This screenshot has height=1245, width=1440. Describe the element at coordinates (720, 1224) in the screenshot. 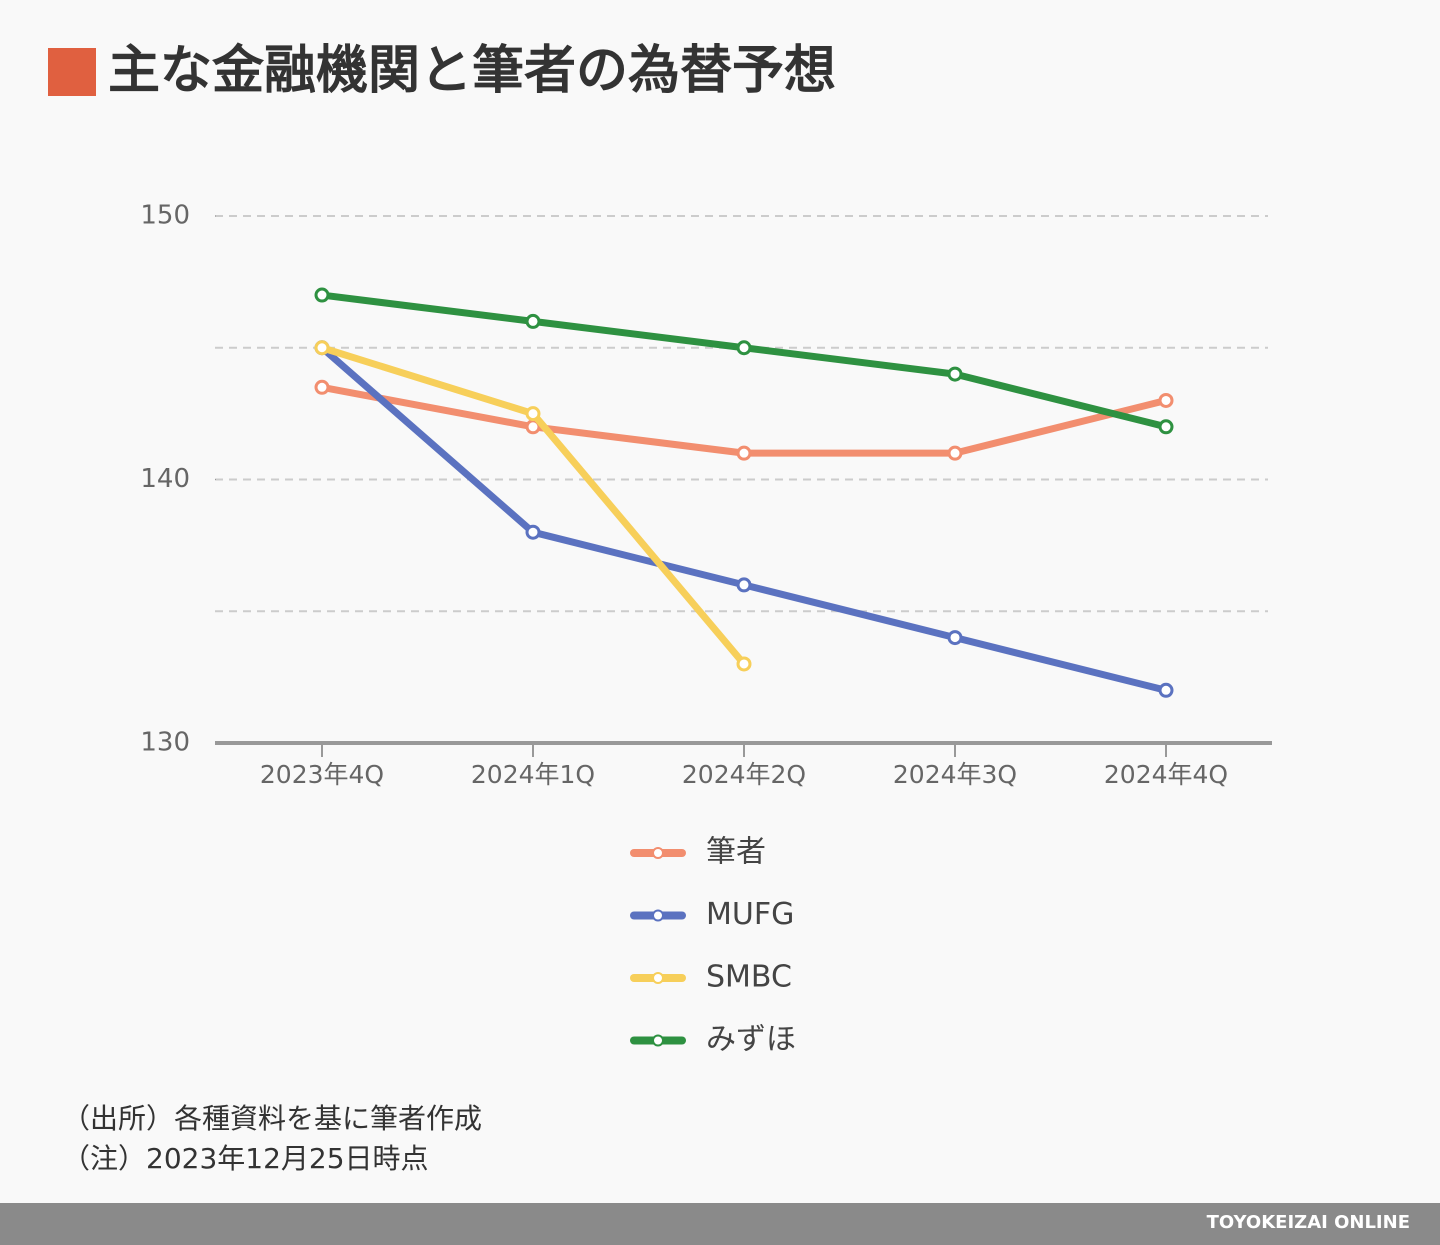

I see `footer-bar` at that location.